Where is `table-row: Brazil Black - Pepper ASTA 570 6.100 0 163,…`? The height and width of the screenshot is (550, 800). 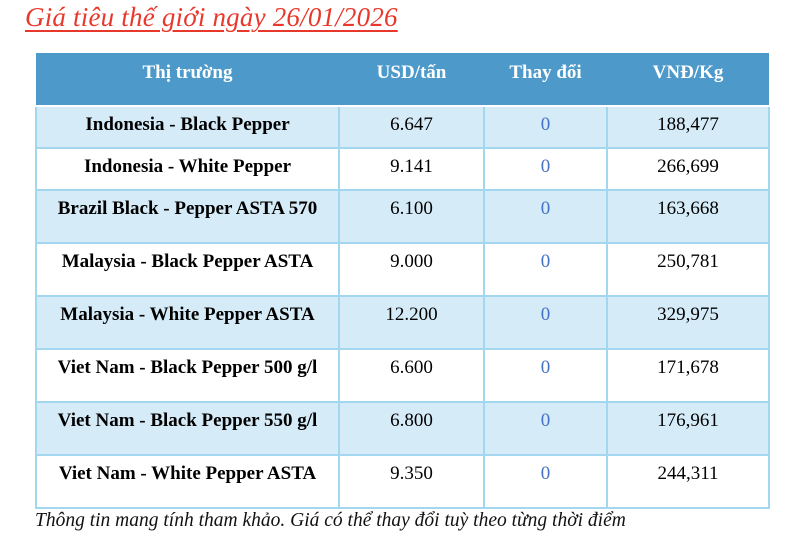 table-row: Brazil Black - Pepper ASTA 570 6.100 0 163,… is located at coordinates (402, 216).